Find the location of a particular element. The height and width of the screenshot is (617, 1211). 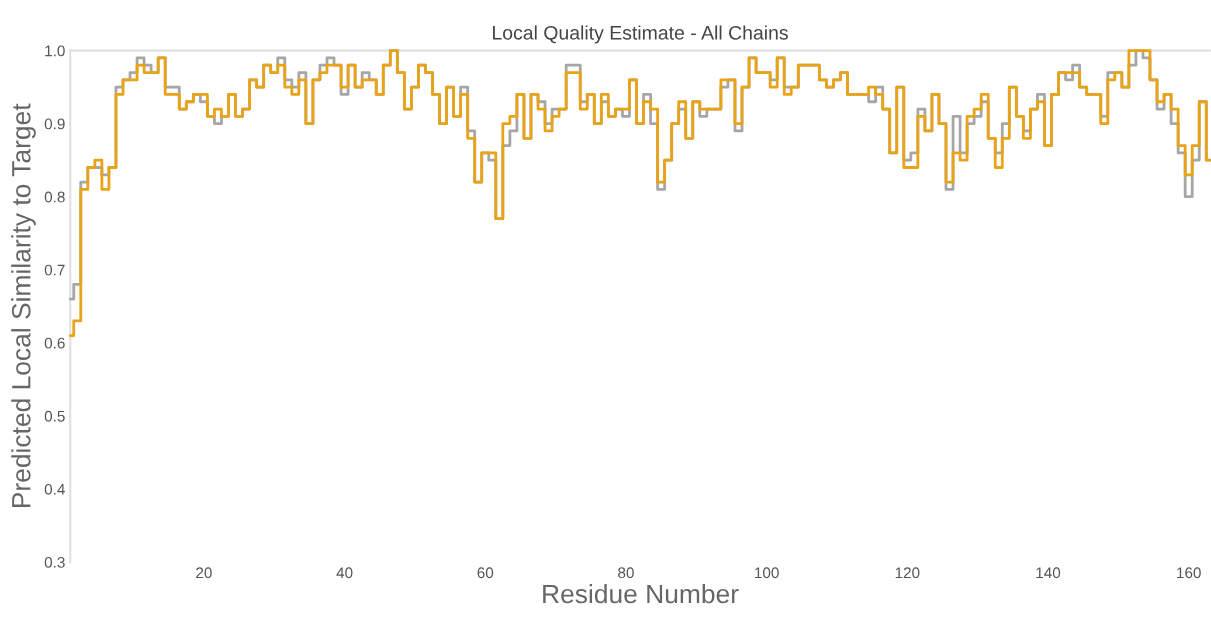

x-tick-label: 20 is located at coordinates (204, 573).